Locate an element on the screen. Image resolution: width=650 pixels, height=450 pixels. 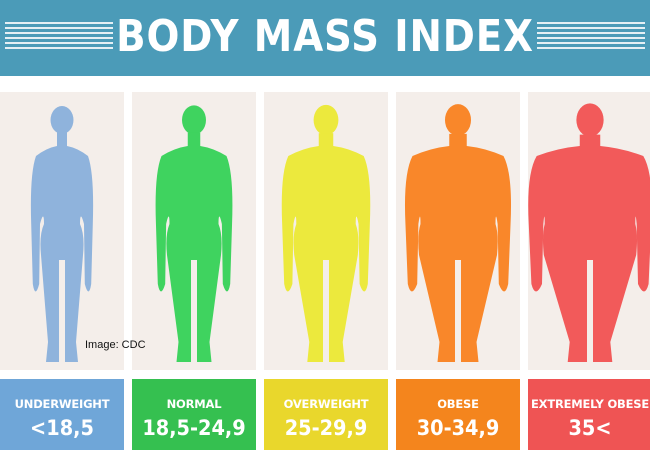
category-name: UNDERWEIGHT is located at coordinates (62, 404).